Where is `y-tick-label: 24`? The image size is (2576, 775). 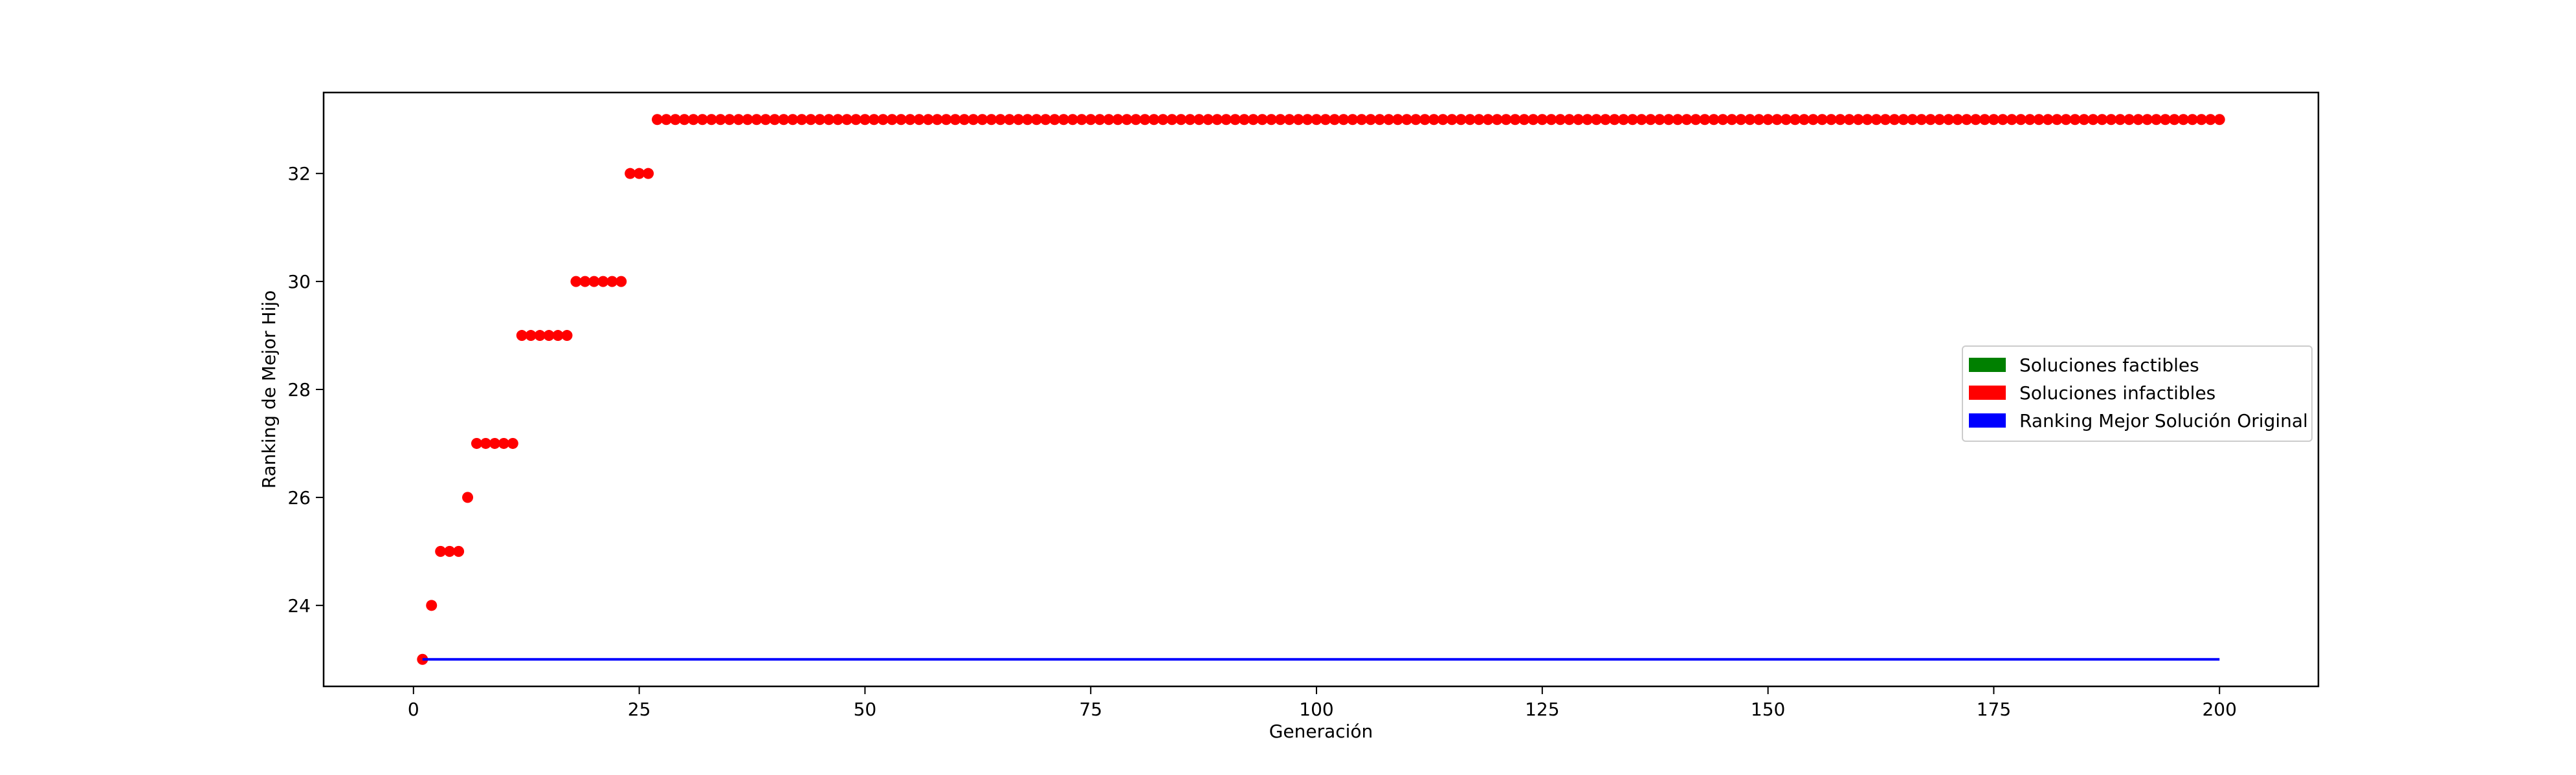
y-tick-label: 24 is located at coordinates (299, 606).